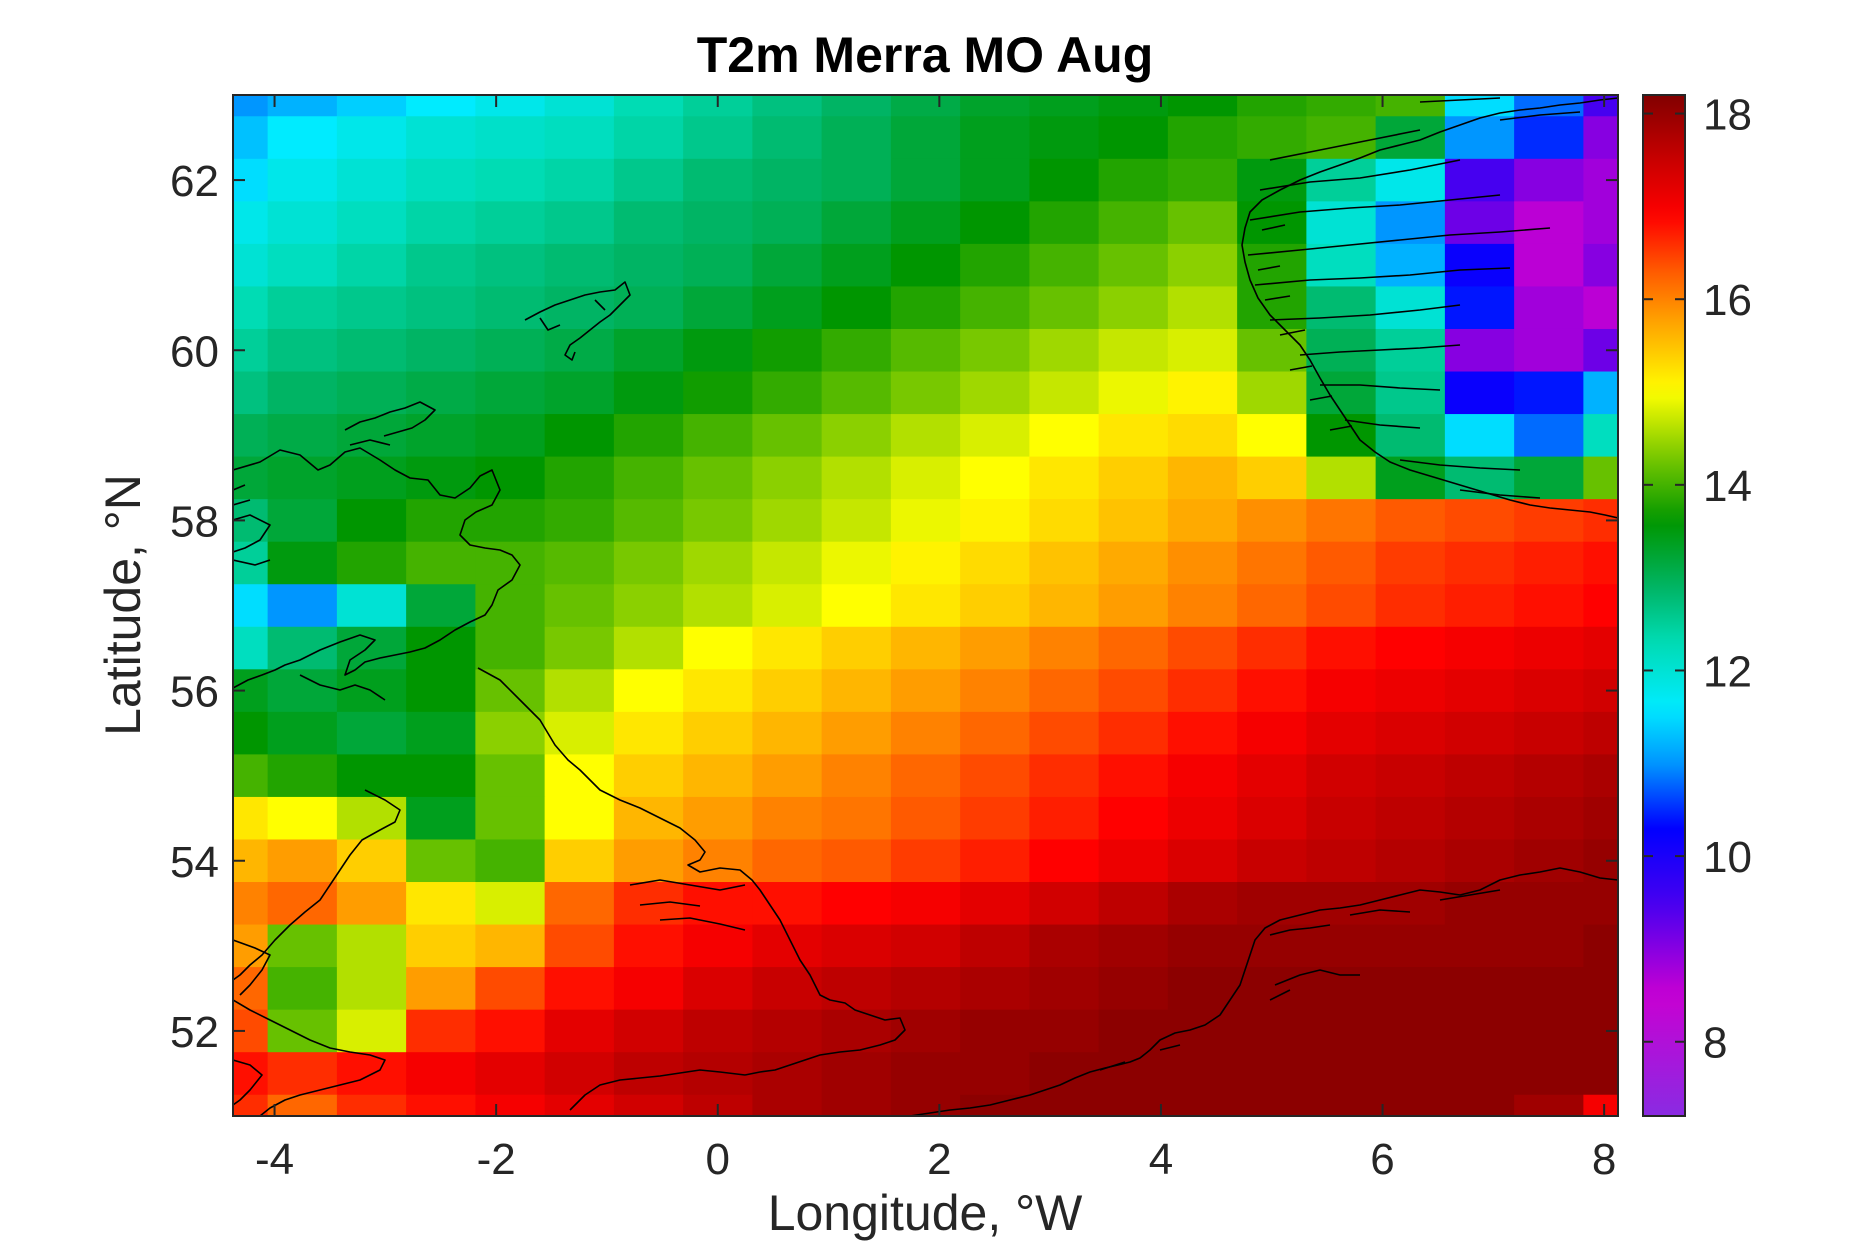  What do you see at coordinates (1305, 327) in the screenshot?
I see `coastline-norway-skerries` at bounding box center [1305, 327].